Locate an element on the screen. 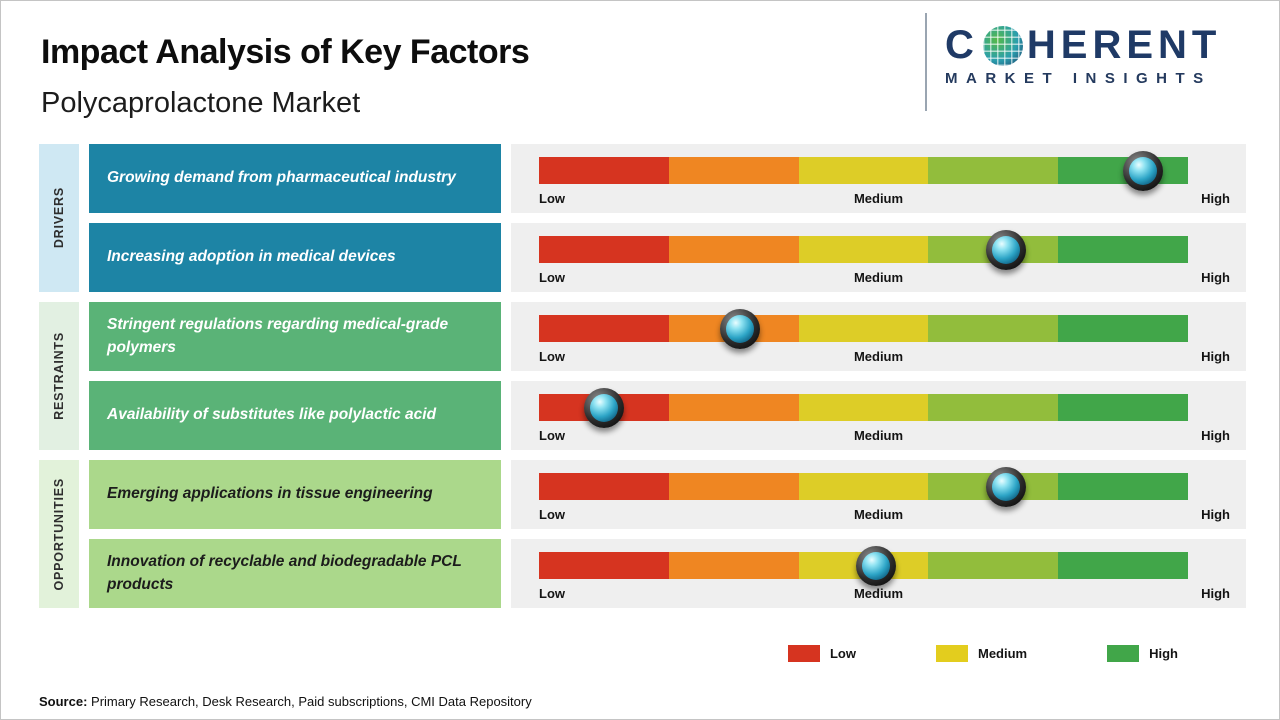 This screenshot has width=1280, height=720. source-prefix: Source: is located at coordinates (63, 701).